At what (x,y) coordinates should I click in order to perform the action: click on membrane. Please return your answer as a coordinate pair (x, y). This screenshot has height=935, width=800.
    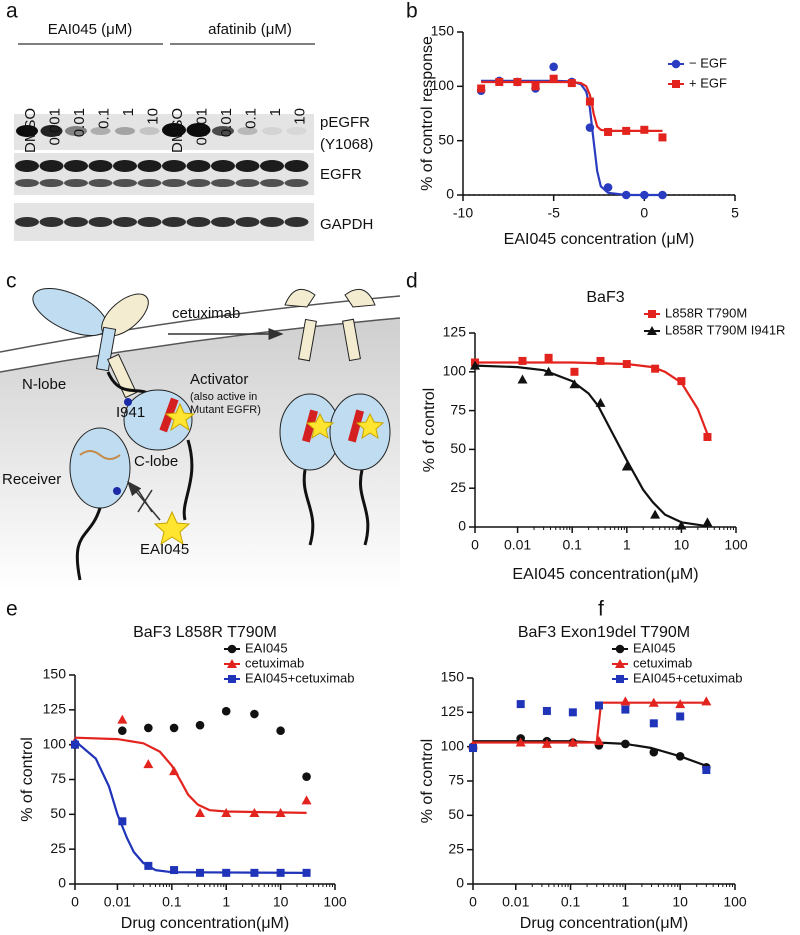
    Looking at the image, I should click on (200, 324).